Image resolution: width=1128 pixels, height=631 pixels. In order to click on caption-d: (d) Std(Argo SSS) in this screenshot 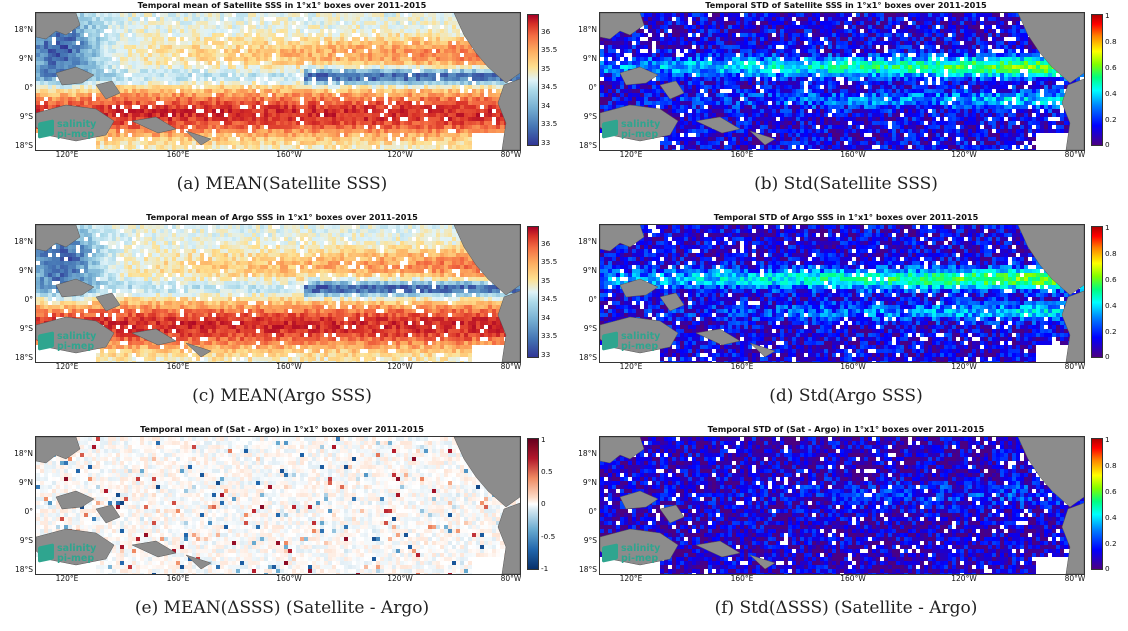, I will do `click(846, 396)`.